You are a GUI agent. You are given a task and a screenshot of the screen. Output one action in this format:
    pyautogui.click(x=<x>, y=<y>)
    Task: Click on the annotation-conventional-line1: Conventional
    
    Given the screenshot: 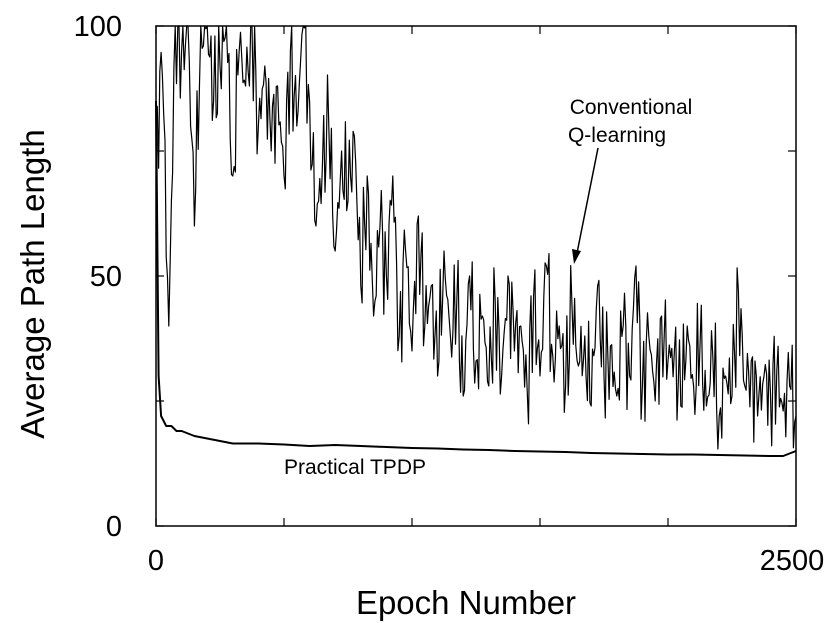 What is the action you would take?
    pyautogui.click(x=631, y=107)
    